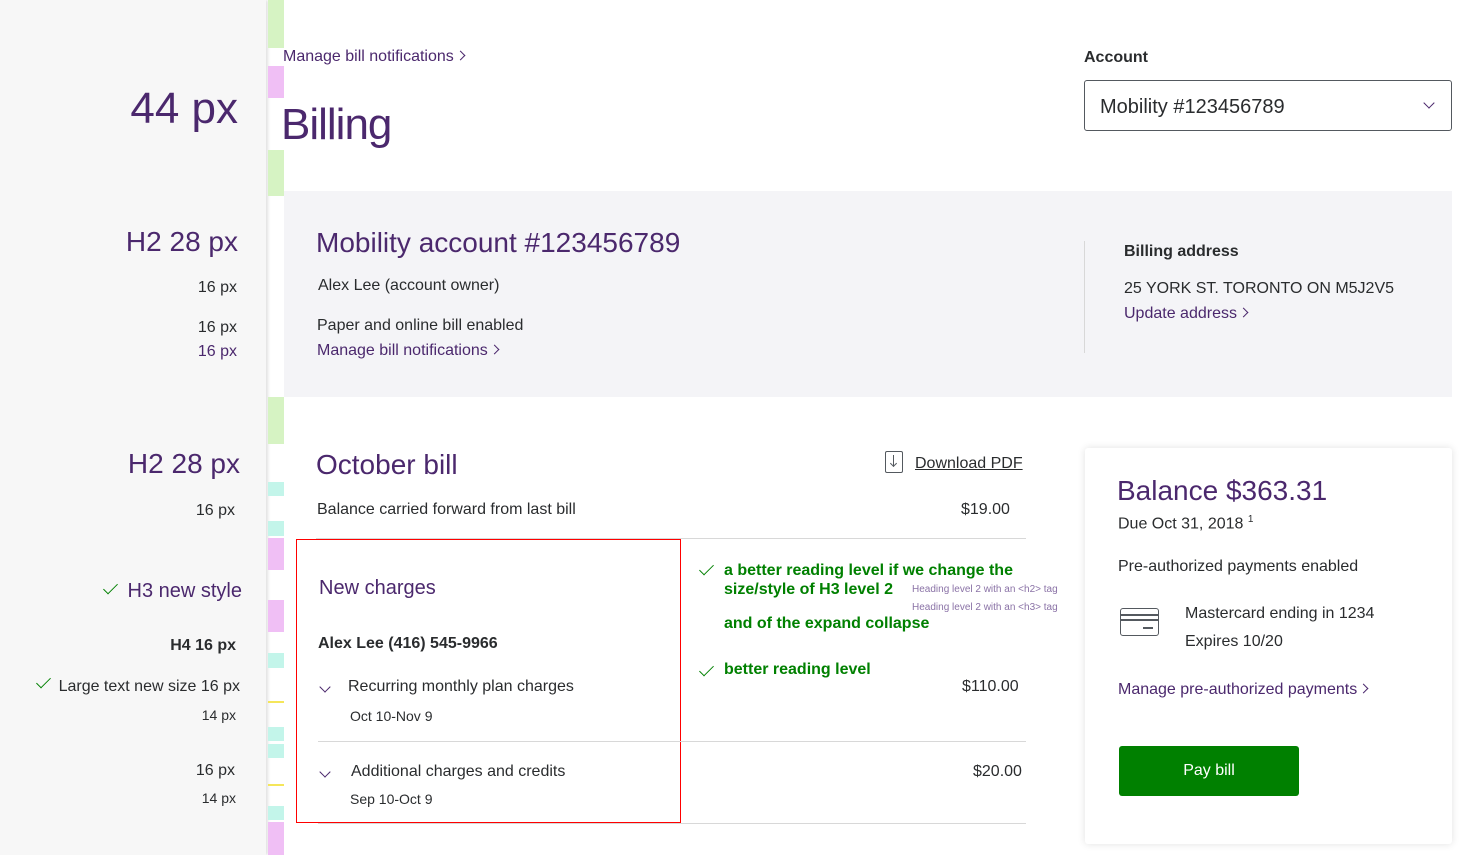 The height and width of the screenshot is (855, 1468). What do you see at coordinates (1280, 613) in the screenshot?
I see `card-description: Mastercard ending in 1234` at bounding box center [1280, 613].